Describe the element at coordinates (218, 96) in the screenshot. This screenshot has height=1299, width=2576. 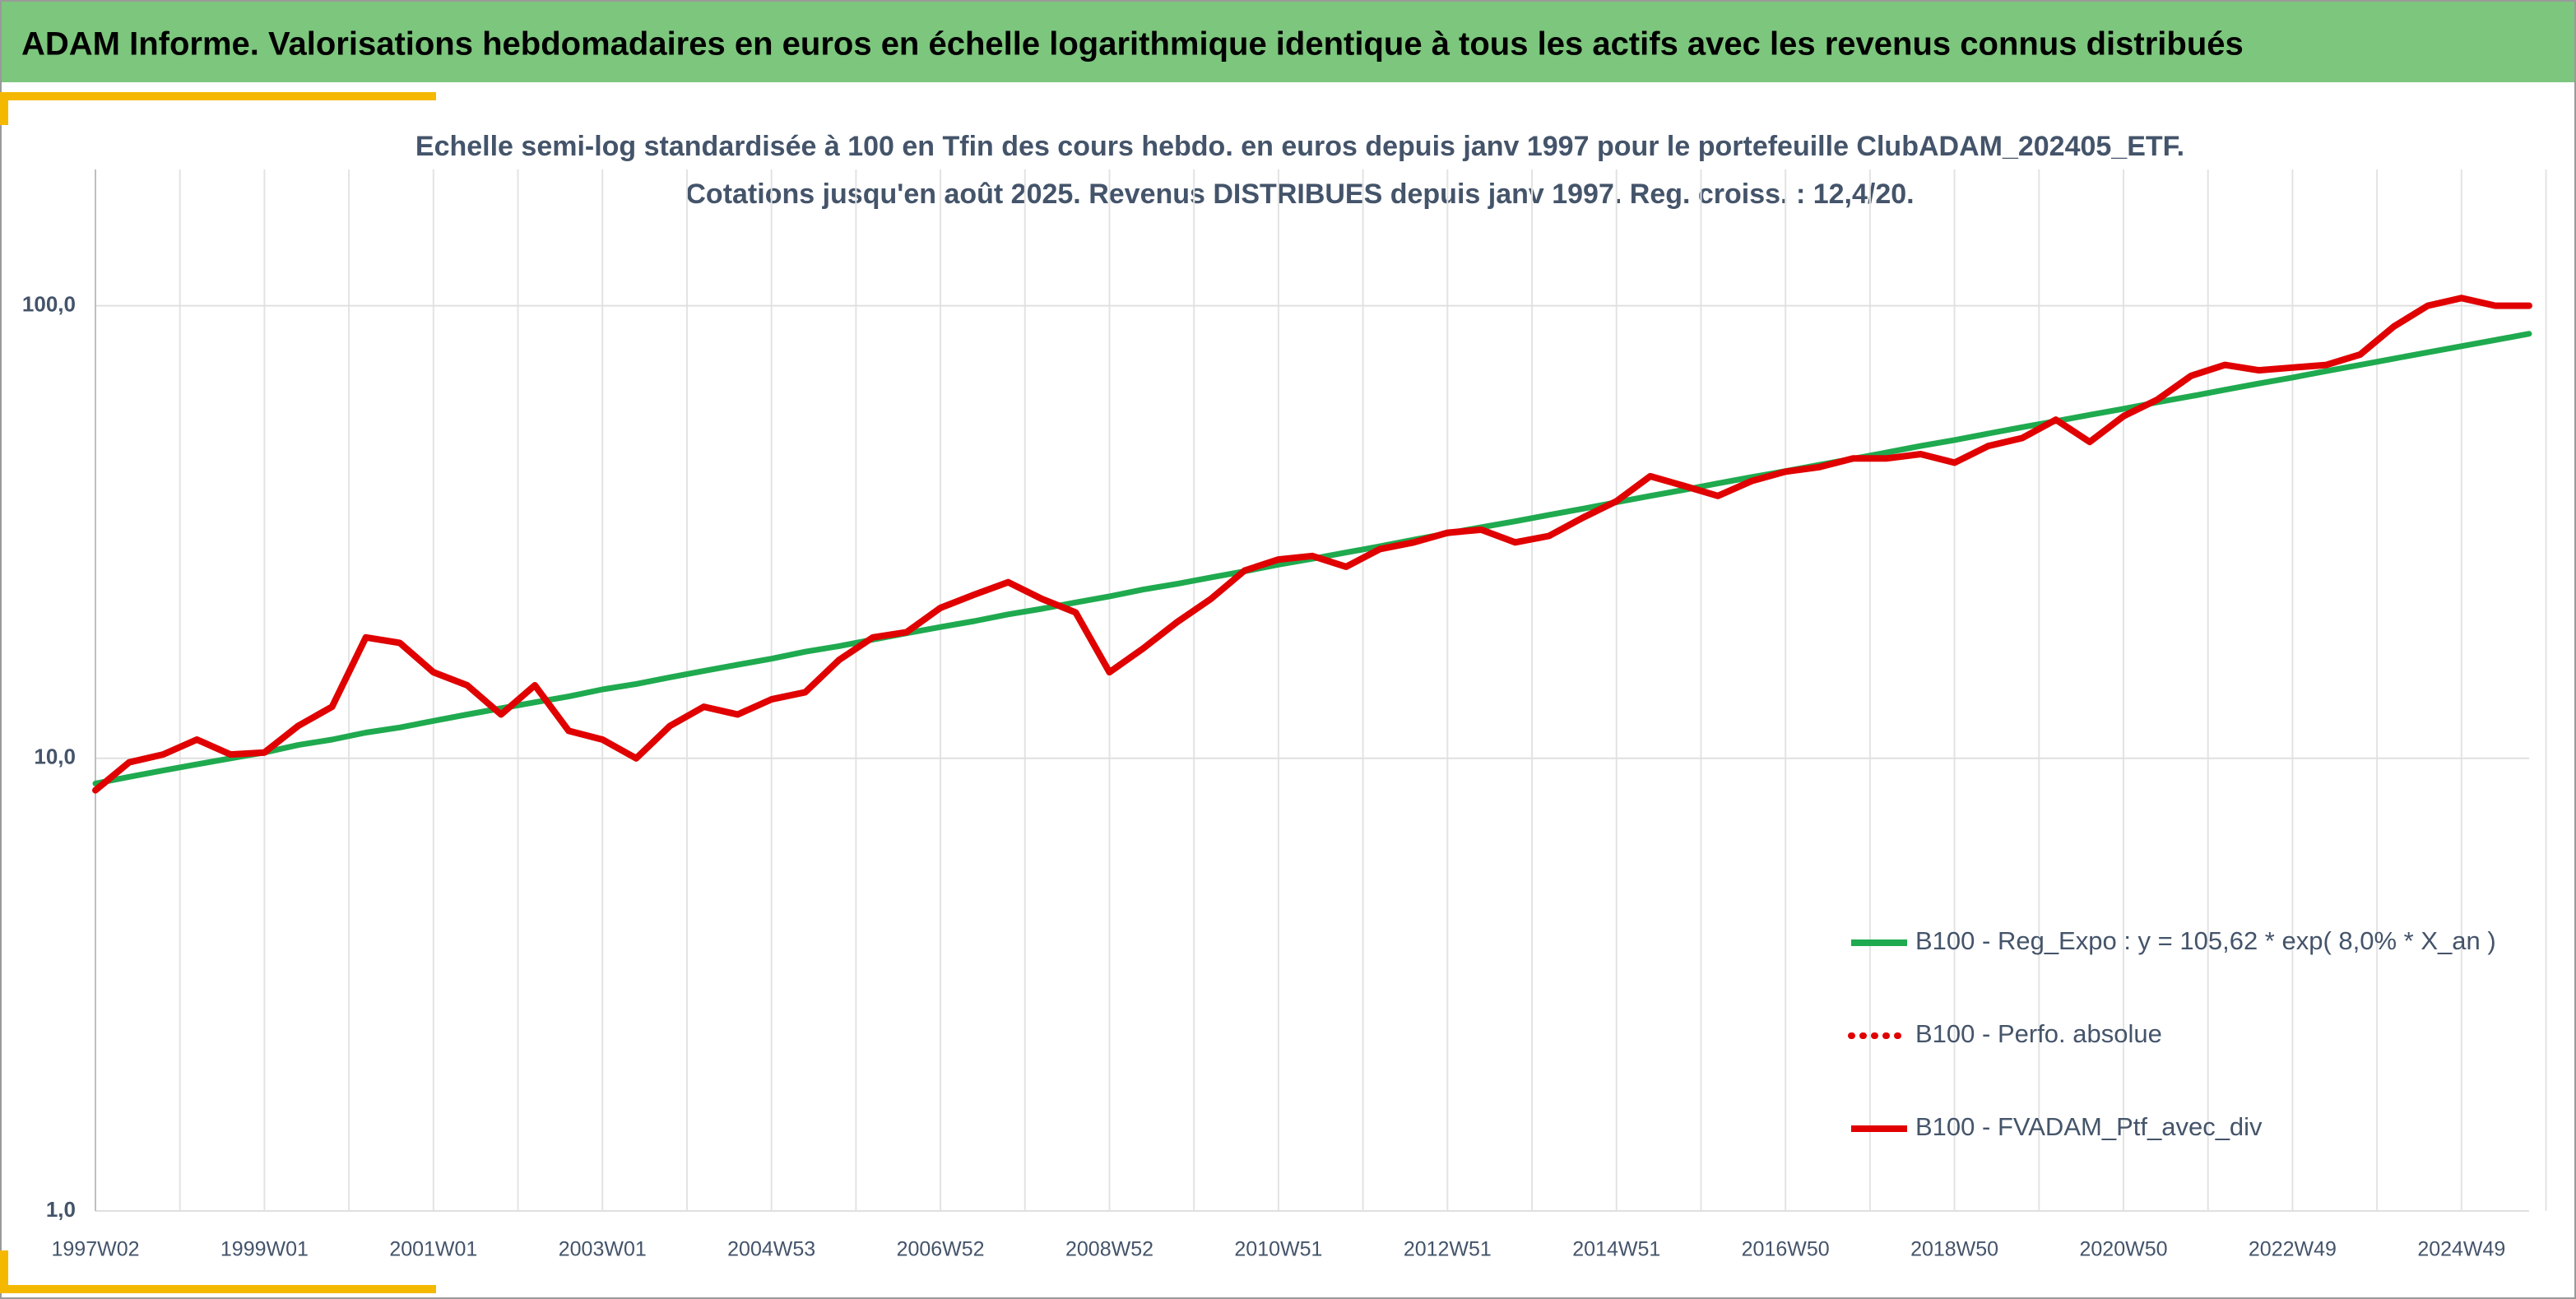
I see `accent-top` at that location.